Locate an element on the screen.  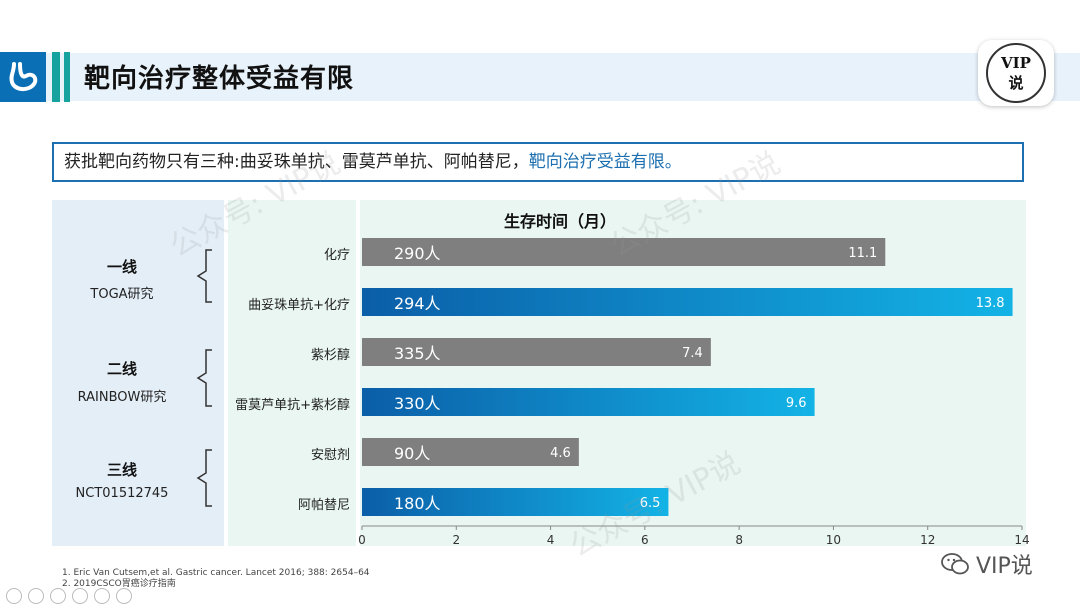
category-label: 雷莫芦单抗+紫杉醇 is located at coordinates (292, 405).